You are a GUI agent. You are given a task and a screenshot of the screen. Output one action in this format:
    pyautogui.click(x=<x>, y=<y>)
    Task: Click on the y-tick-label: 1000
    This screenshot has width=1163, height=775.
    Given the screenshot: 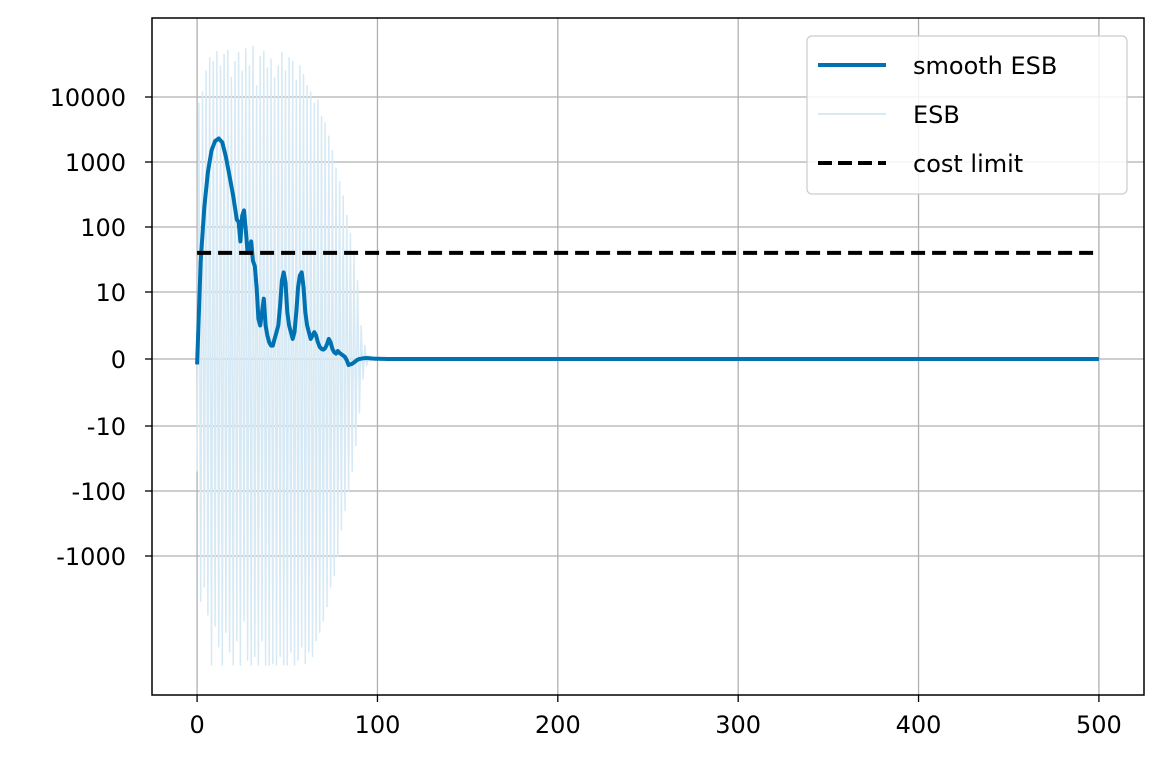 What is the action you would take?
    pyautogui.click(x=95, y=163)
    